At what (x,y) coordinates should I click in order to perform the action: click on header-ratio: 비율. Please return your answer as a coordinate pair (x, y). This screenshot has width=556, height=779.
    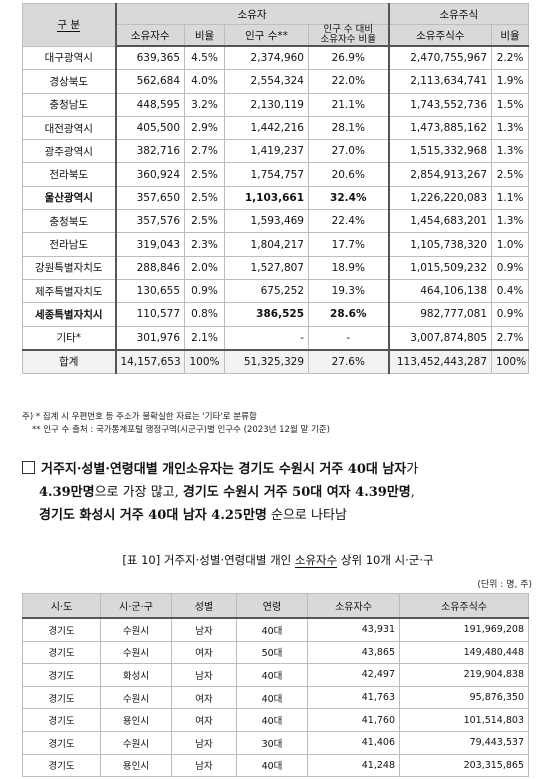
    Looking at the image, I should click on (204, 35).